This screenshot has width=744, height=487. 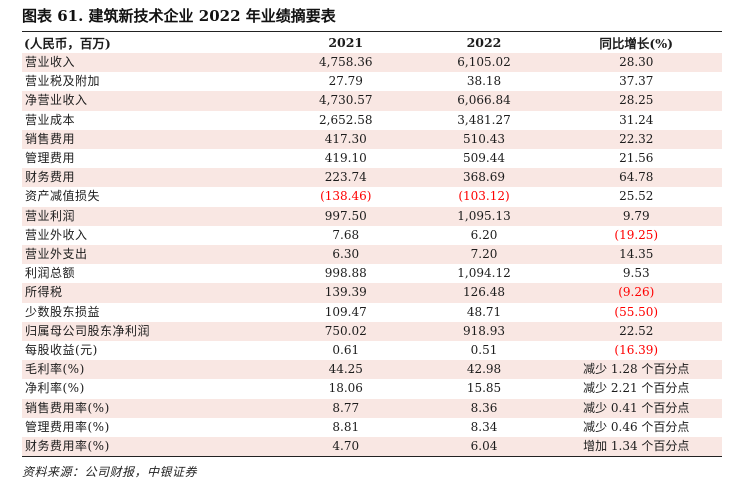 I want to click on row-label: 营业收入, so click(x=50, y=62).